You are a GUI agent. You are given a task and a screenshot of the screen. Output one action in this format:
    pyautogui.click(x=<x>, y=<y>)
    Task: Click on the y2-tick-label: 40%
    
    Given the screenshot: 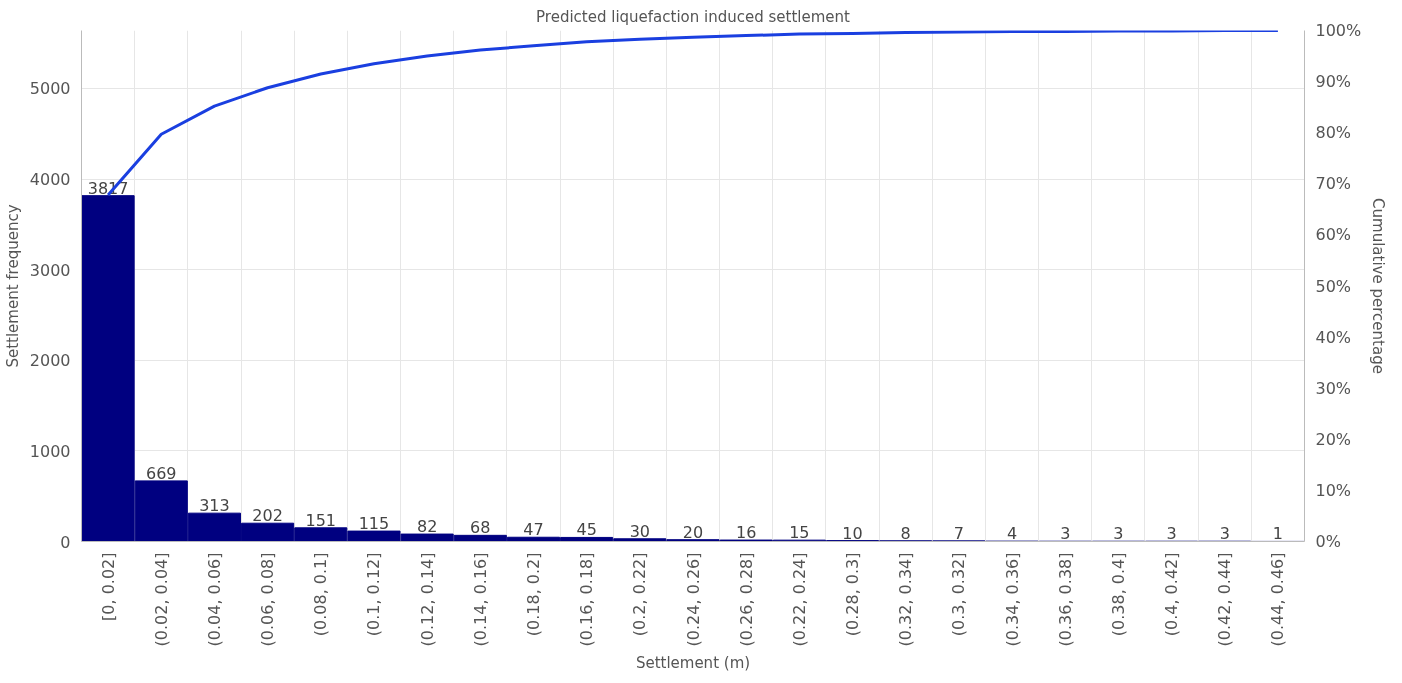 What is the action you would take?
    pyautogui.click(x=1333, y=337)
    